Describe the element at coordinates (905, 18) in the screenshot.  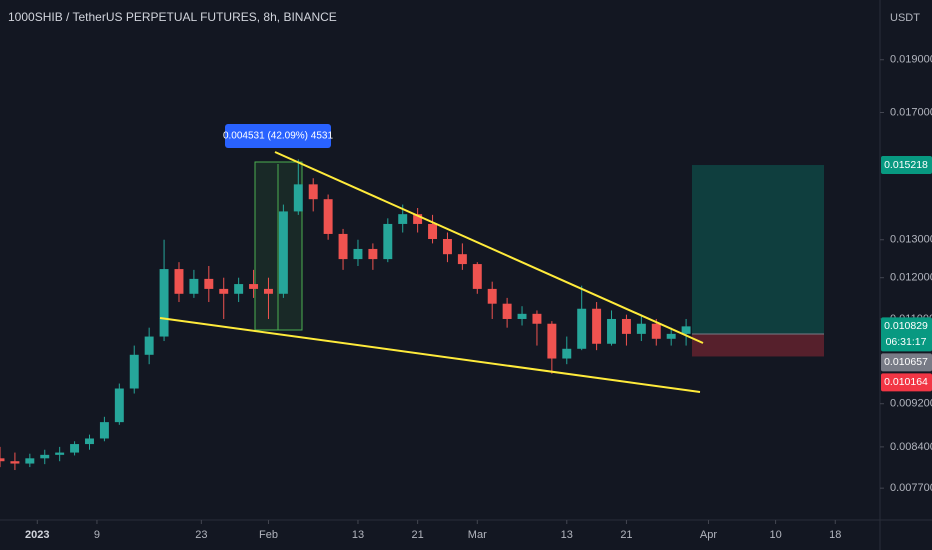
I see `y-unit: USDT` at that location.